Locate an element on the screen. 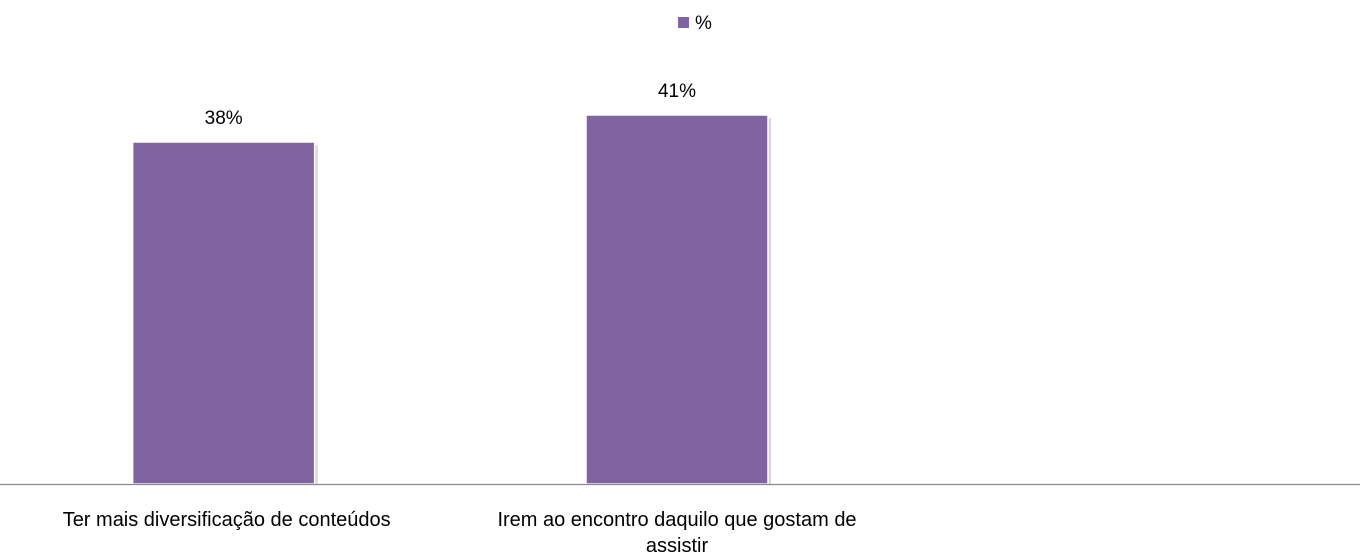 This screenshot has height=558, width=1360. category-label: Ter mais diversificação de conteúdos is located at coordinates (227, 520).